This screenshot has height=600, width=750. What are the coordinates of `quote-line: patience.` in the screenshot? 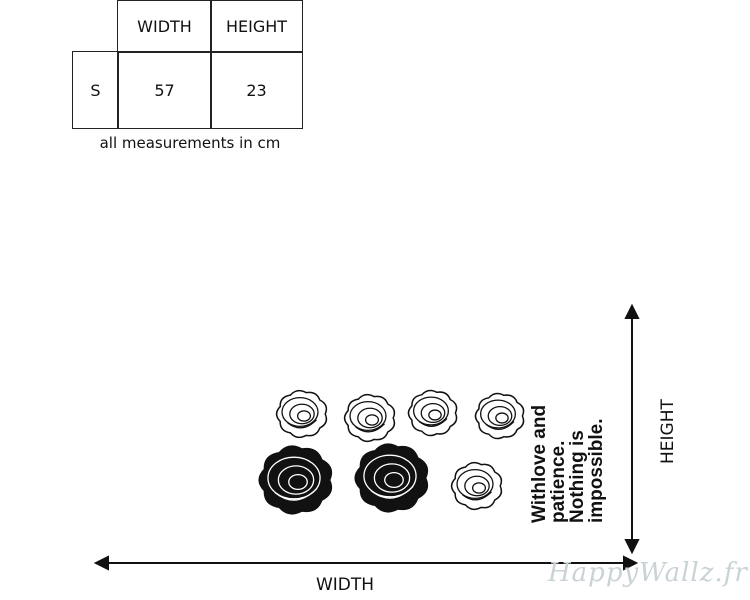 It's located at (558, 481).